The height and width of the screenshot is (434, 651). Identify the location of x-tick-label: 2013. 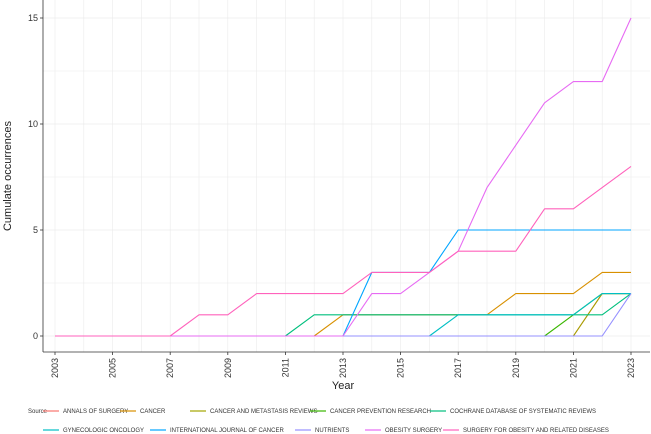
(343, 368).